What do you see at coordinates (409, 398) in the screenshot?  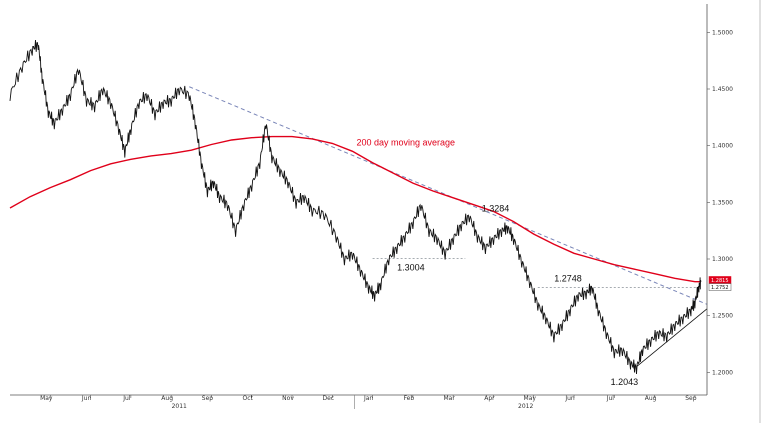 I see `x-tick-label-9: Feb` at bounding box center [409, 398].